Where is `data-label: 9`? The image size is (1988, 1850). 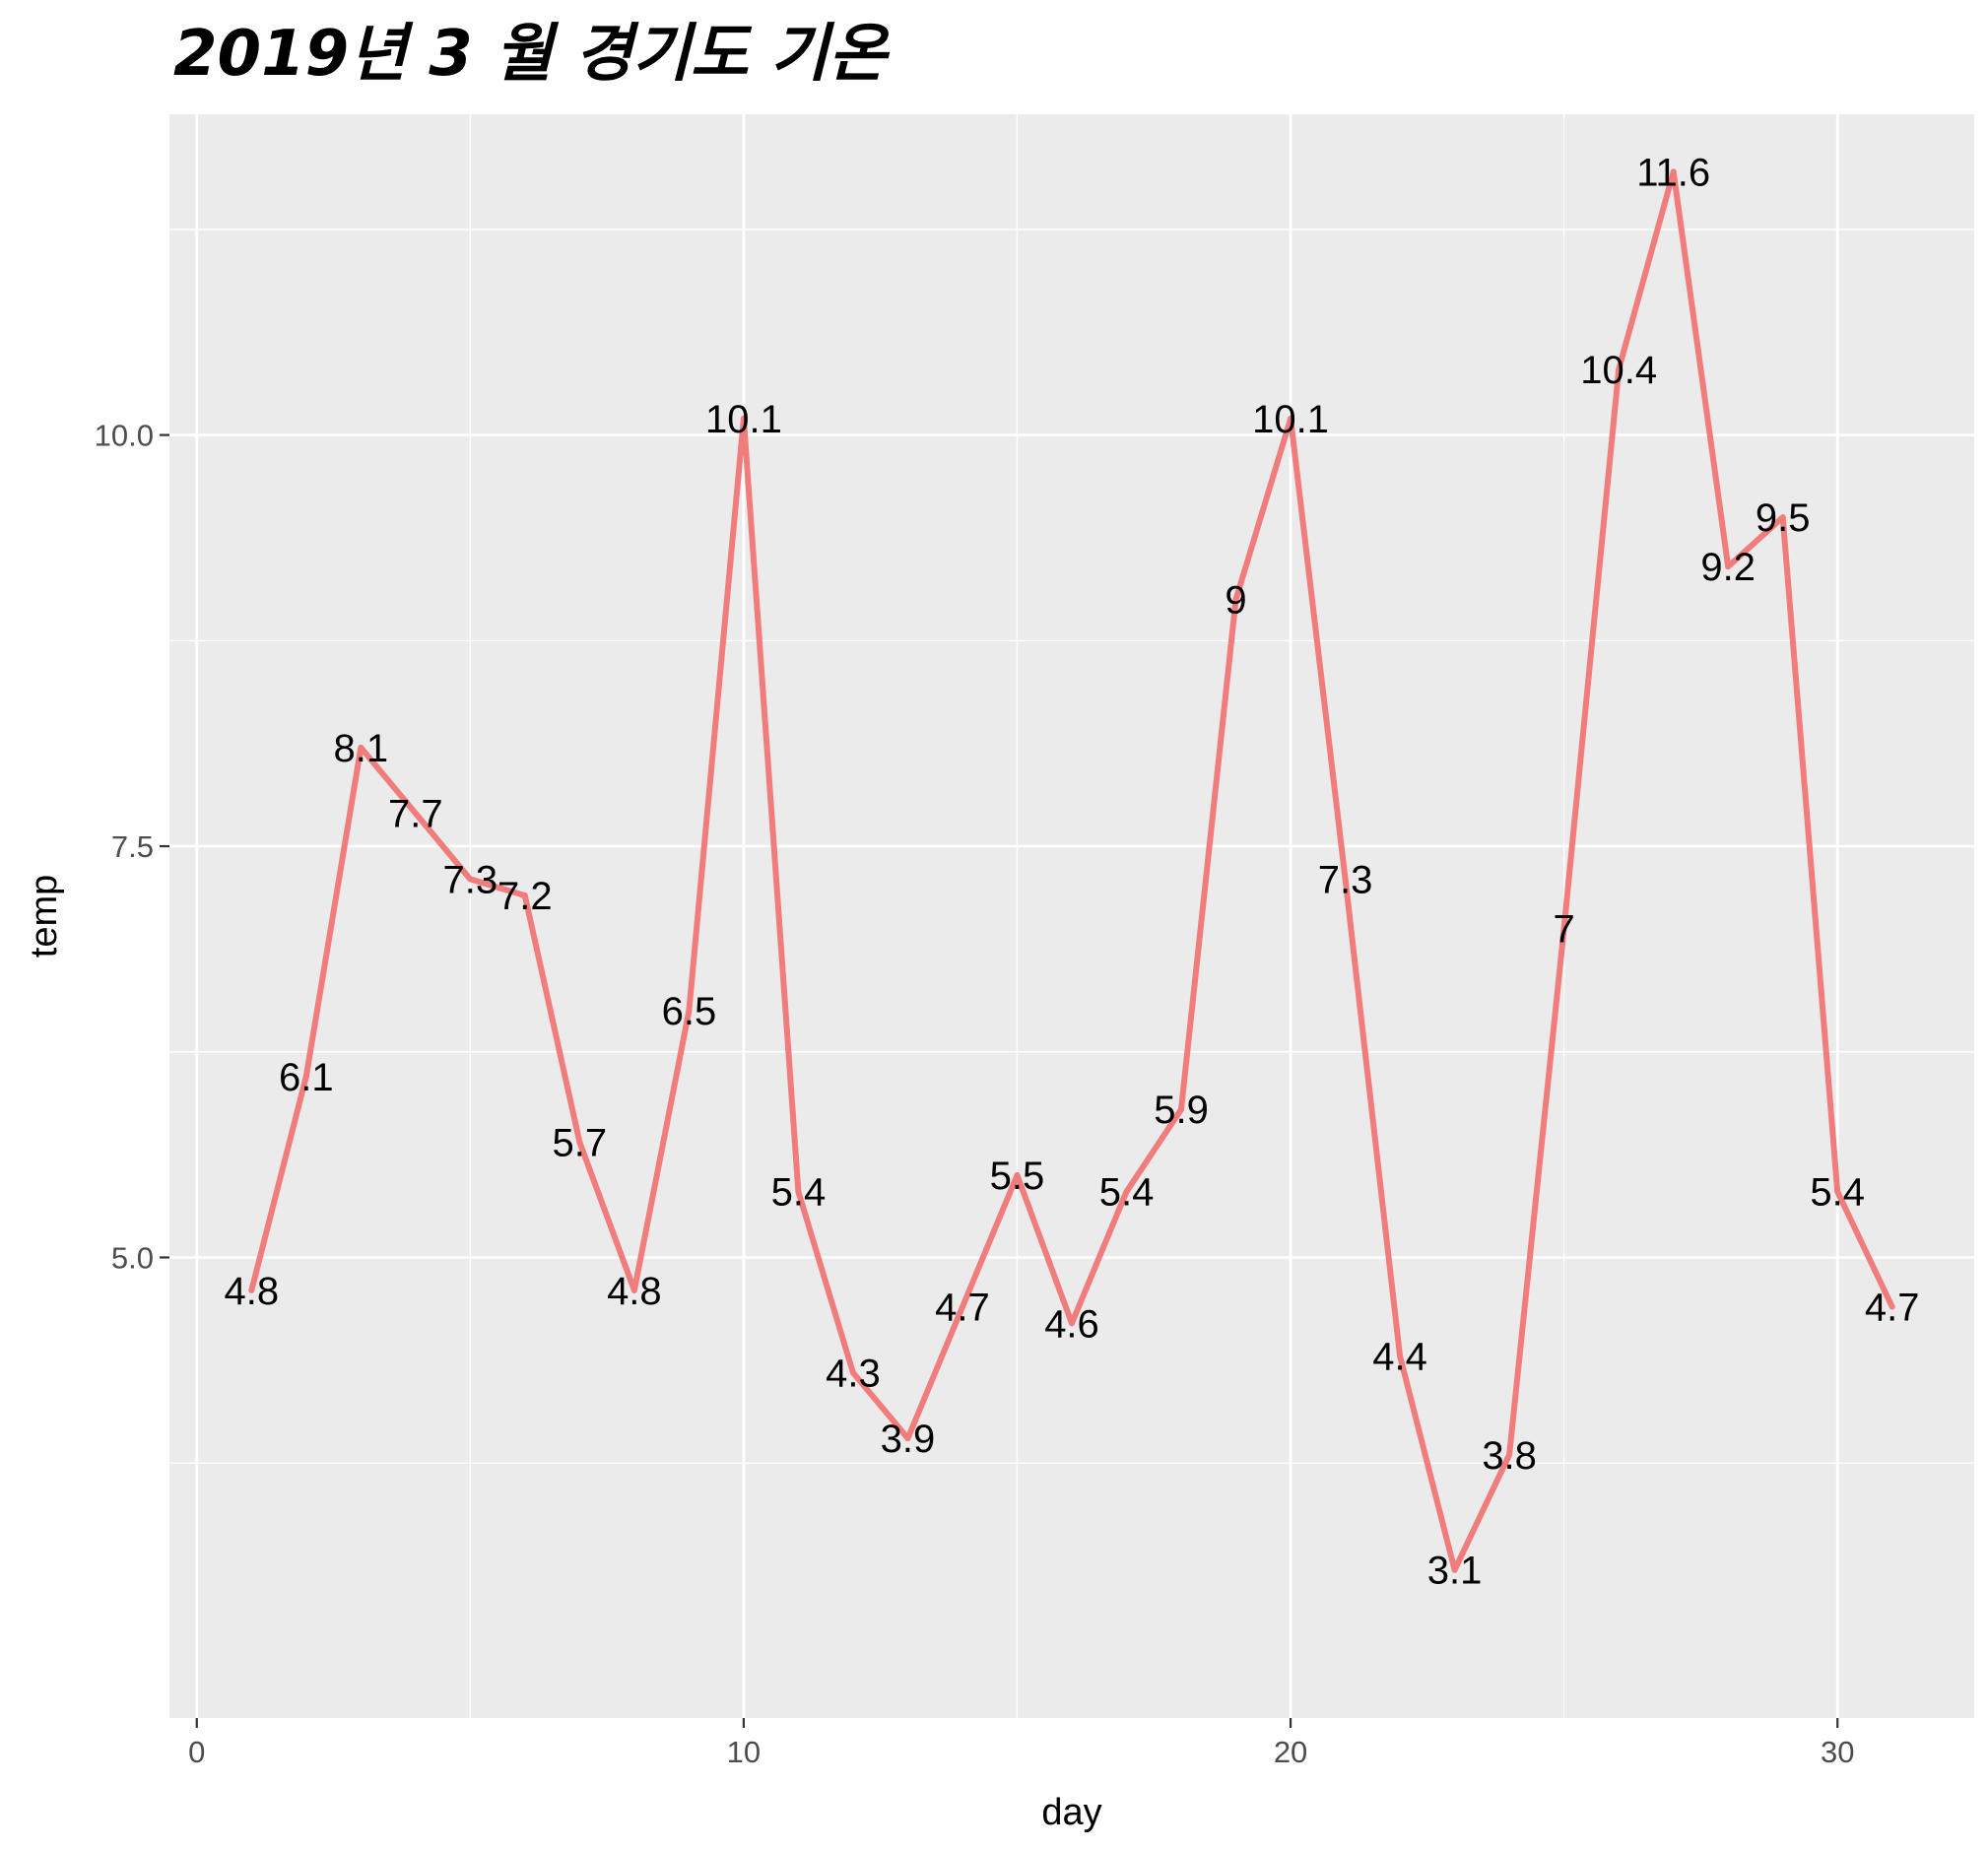
data-label: 9 is located at coordinates (1236, 601).